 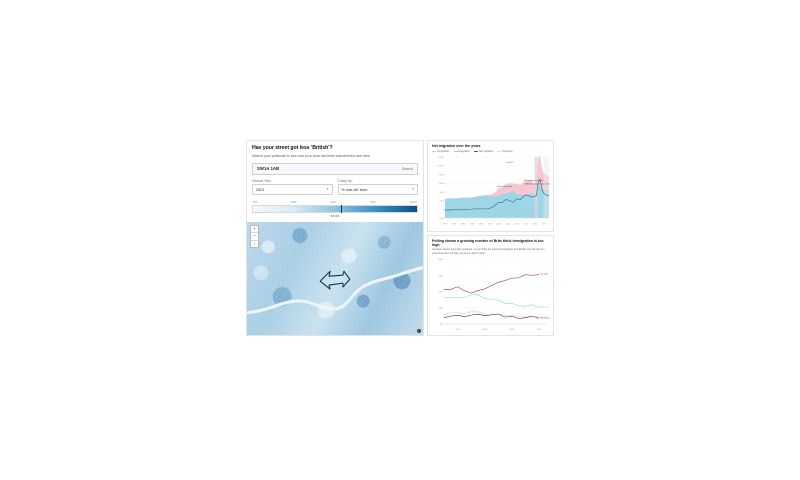 I want to click on postcode-input, so click(x=317, y=169).